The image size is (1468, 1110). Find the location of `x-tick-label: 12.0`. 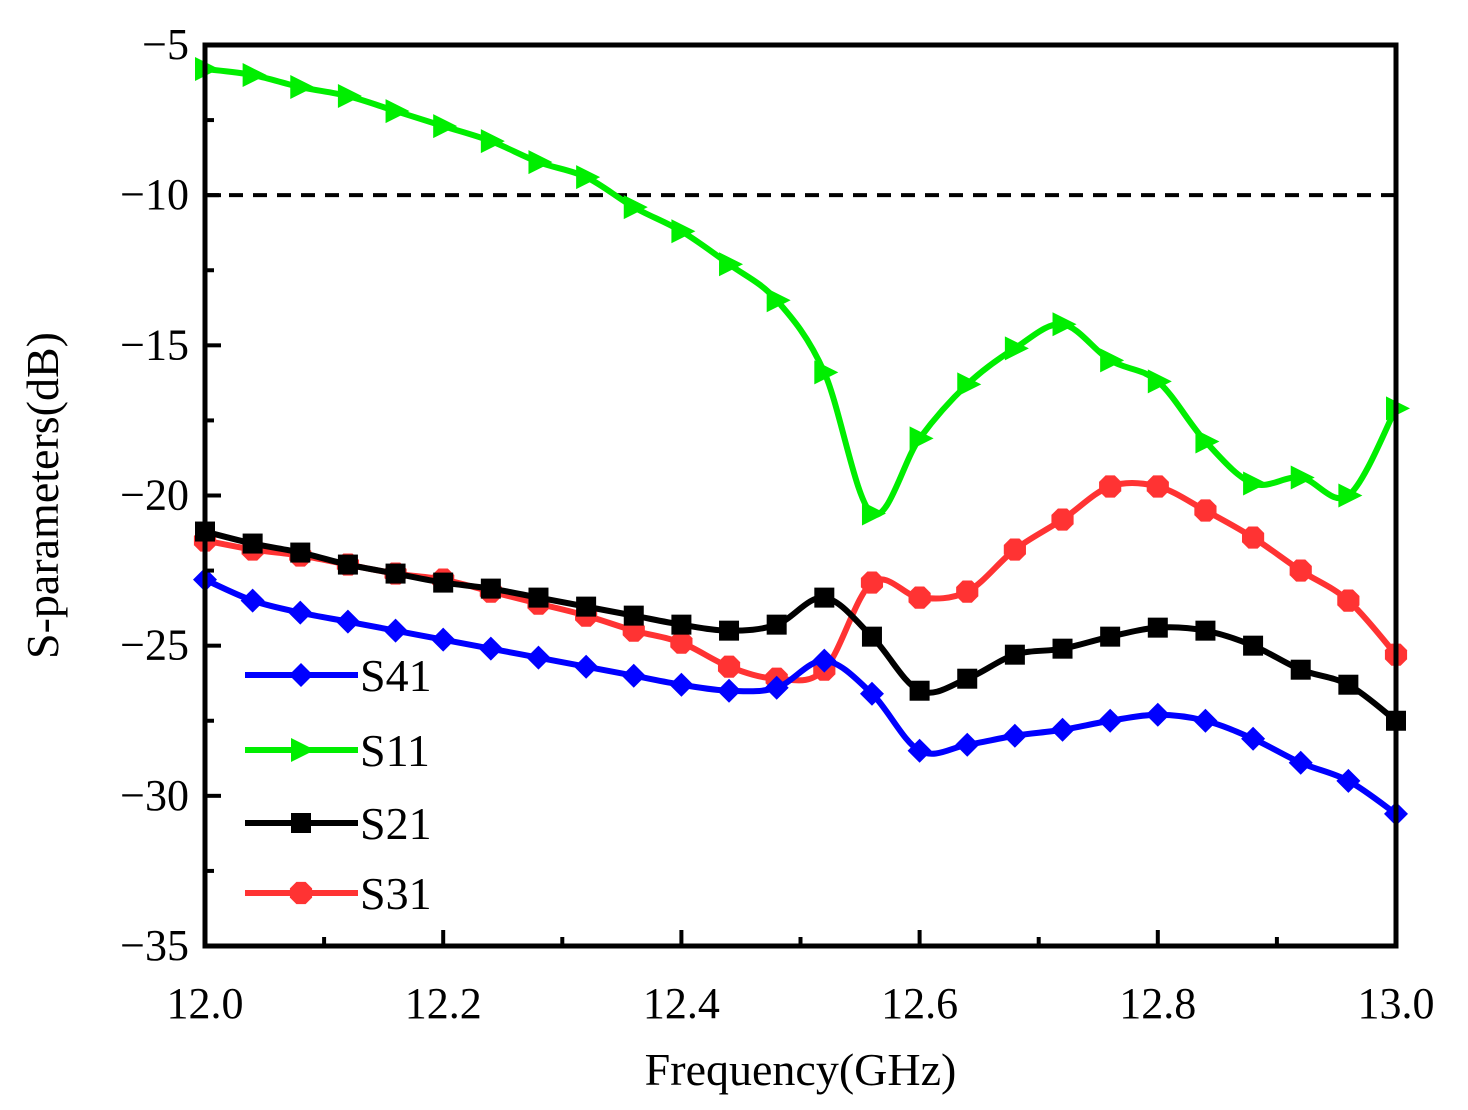

x-tick-label: 12.0 is located at coordinates (205, 1003).